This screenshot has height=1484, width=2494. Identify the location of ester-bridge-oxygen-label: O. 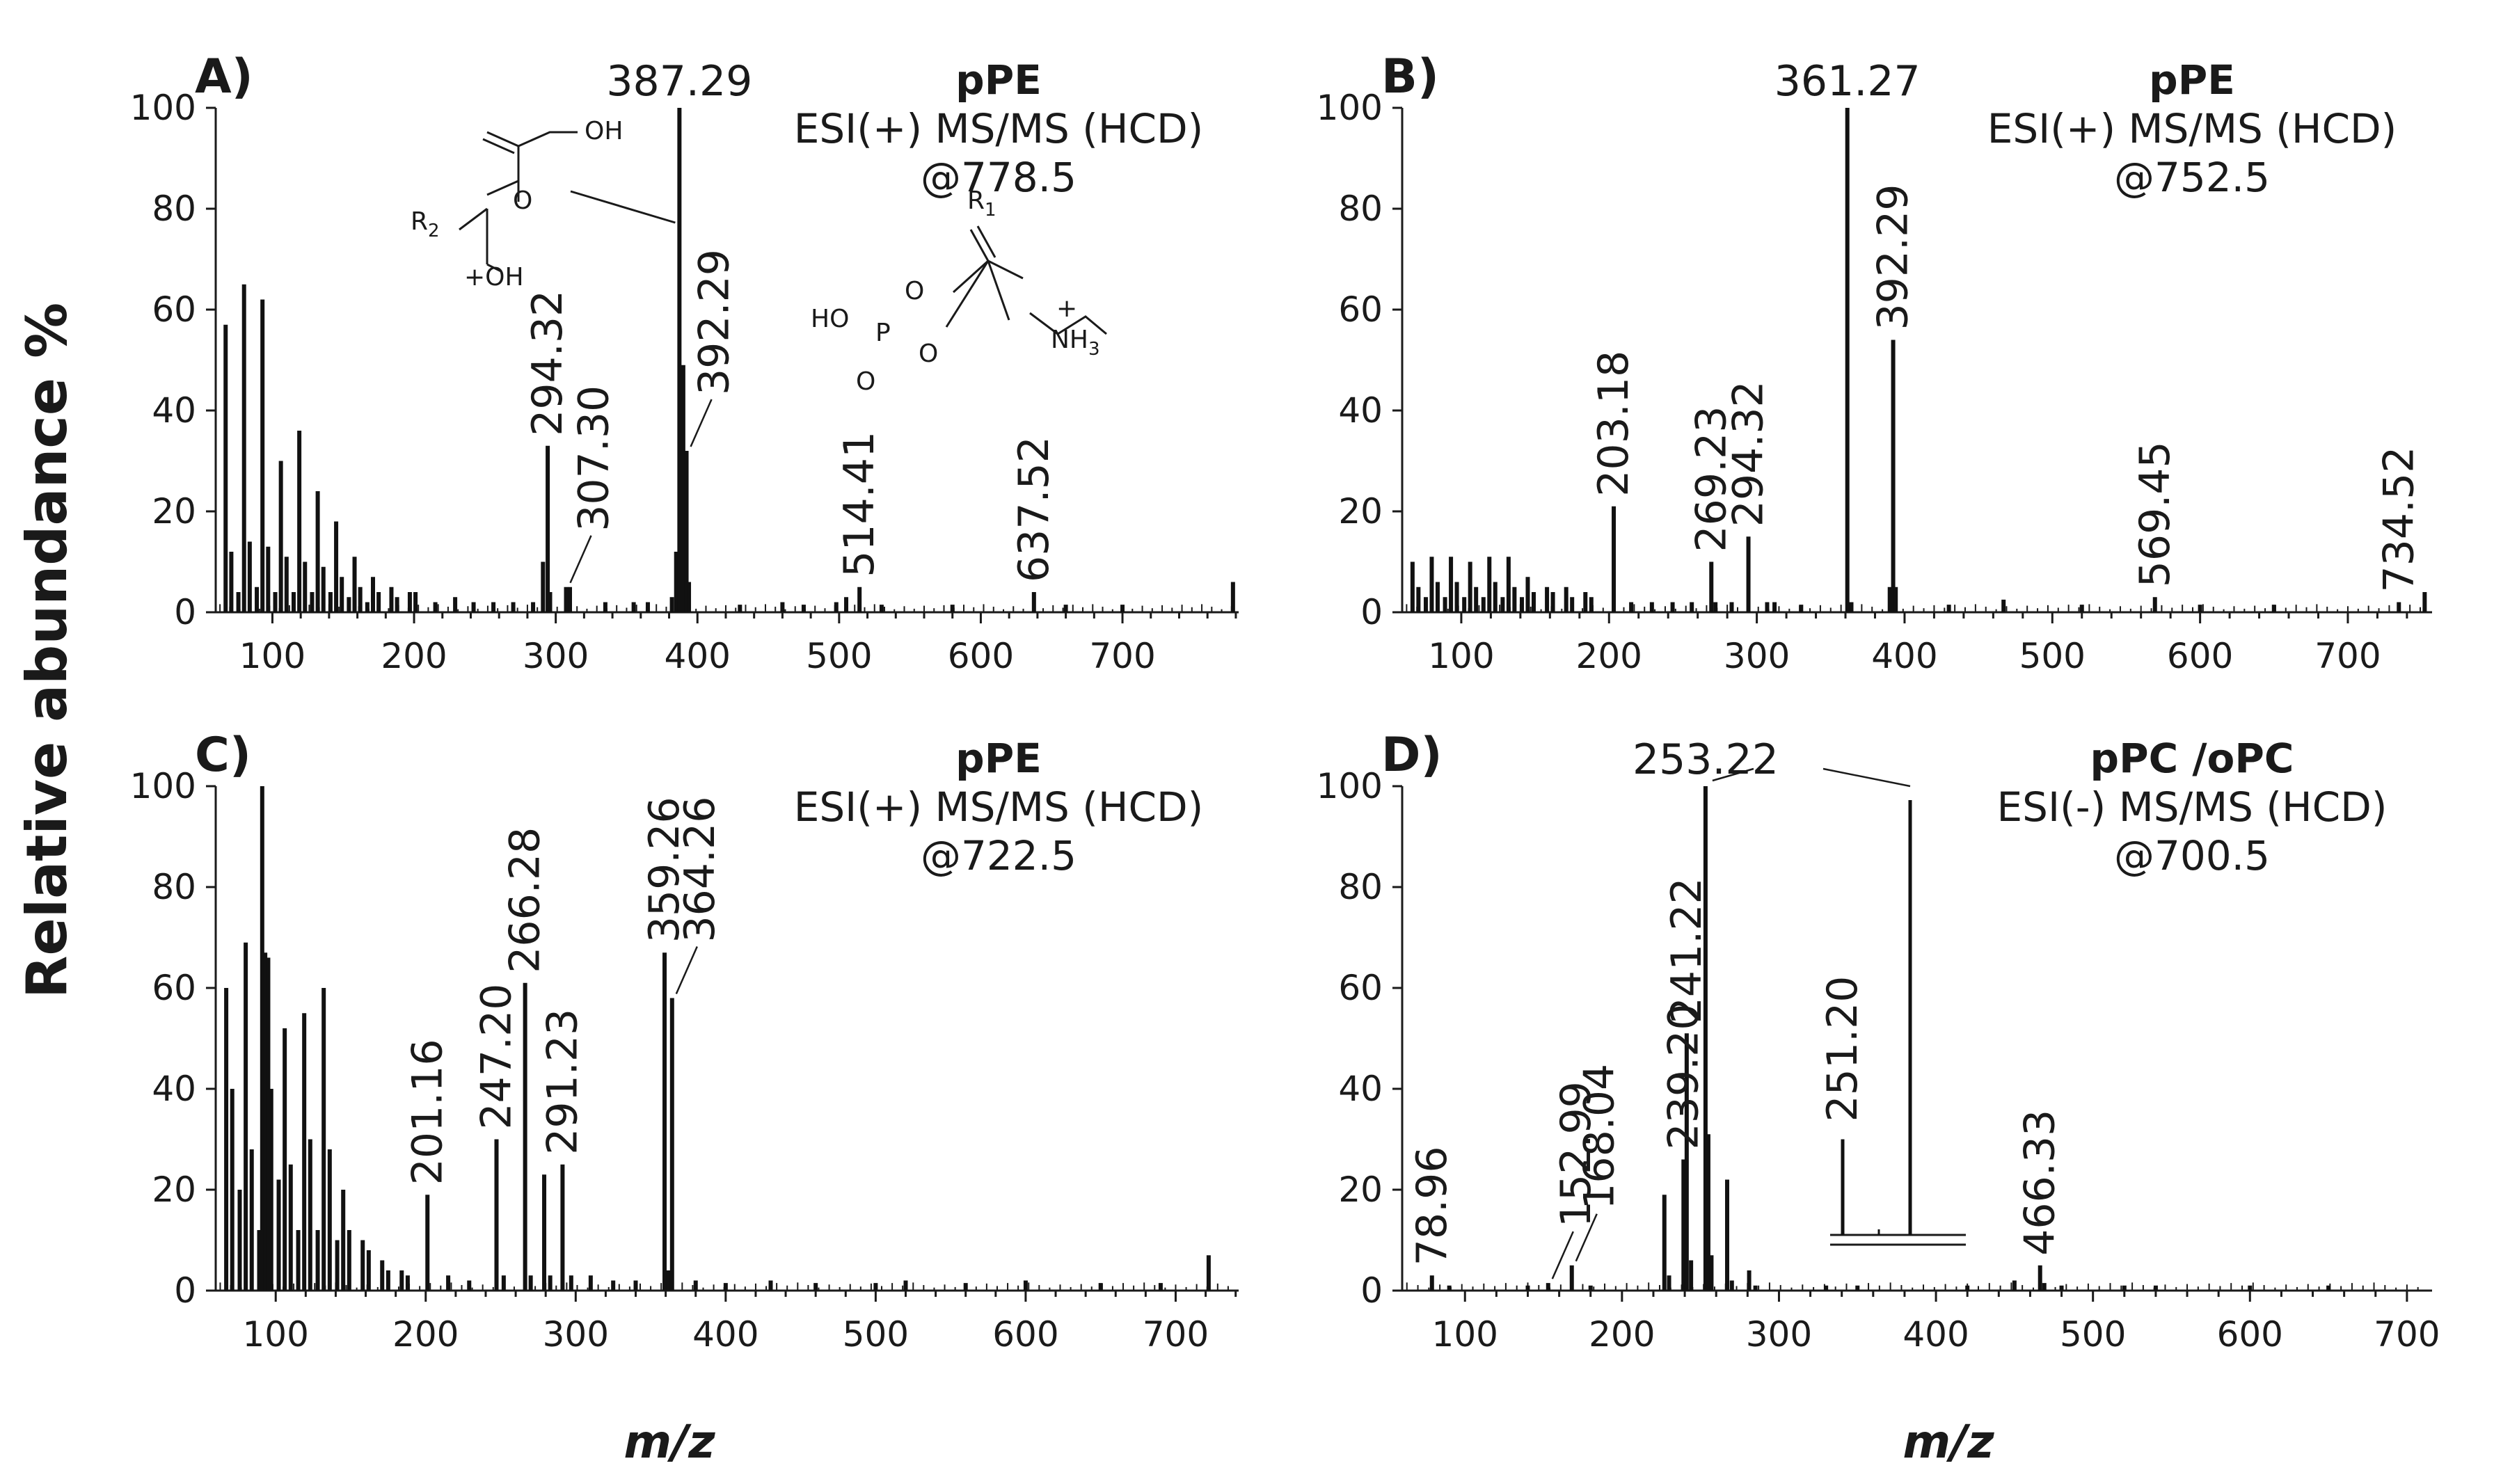
(928, 354).